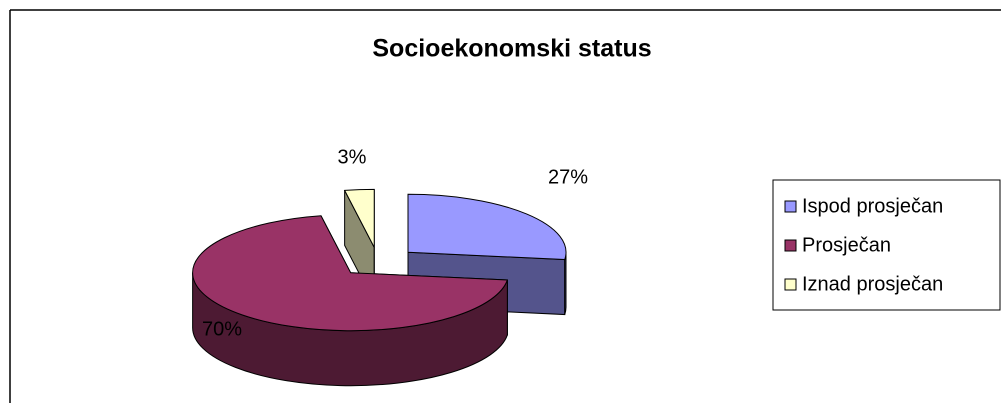 The height and width of the screenshot is (403, 1001). What do you see at coordinates (872, 284) in the screenshot?
I see `legend-label: Iznad prosječan` at bounding box center [872, 284].